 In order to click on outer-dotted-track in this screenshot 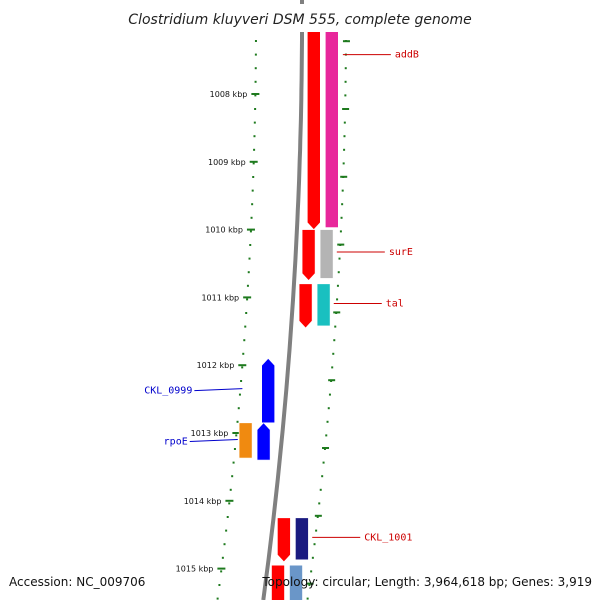, I will do `click(328, 320)`.